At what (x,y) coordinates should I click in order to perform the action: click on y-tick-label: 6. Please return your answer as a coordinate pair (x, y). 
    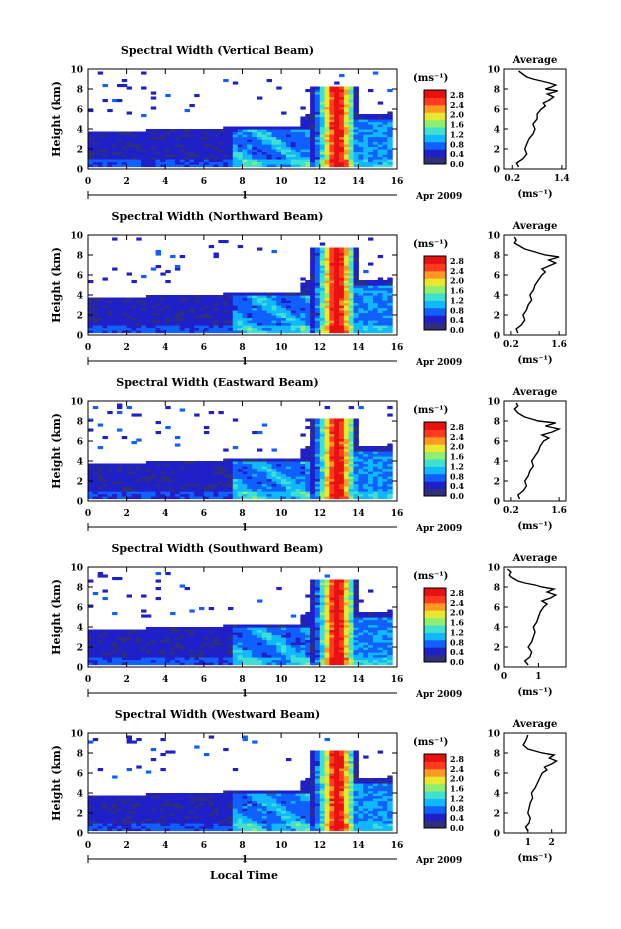
    Looking at the image, I should click on (80, 443).